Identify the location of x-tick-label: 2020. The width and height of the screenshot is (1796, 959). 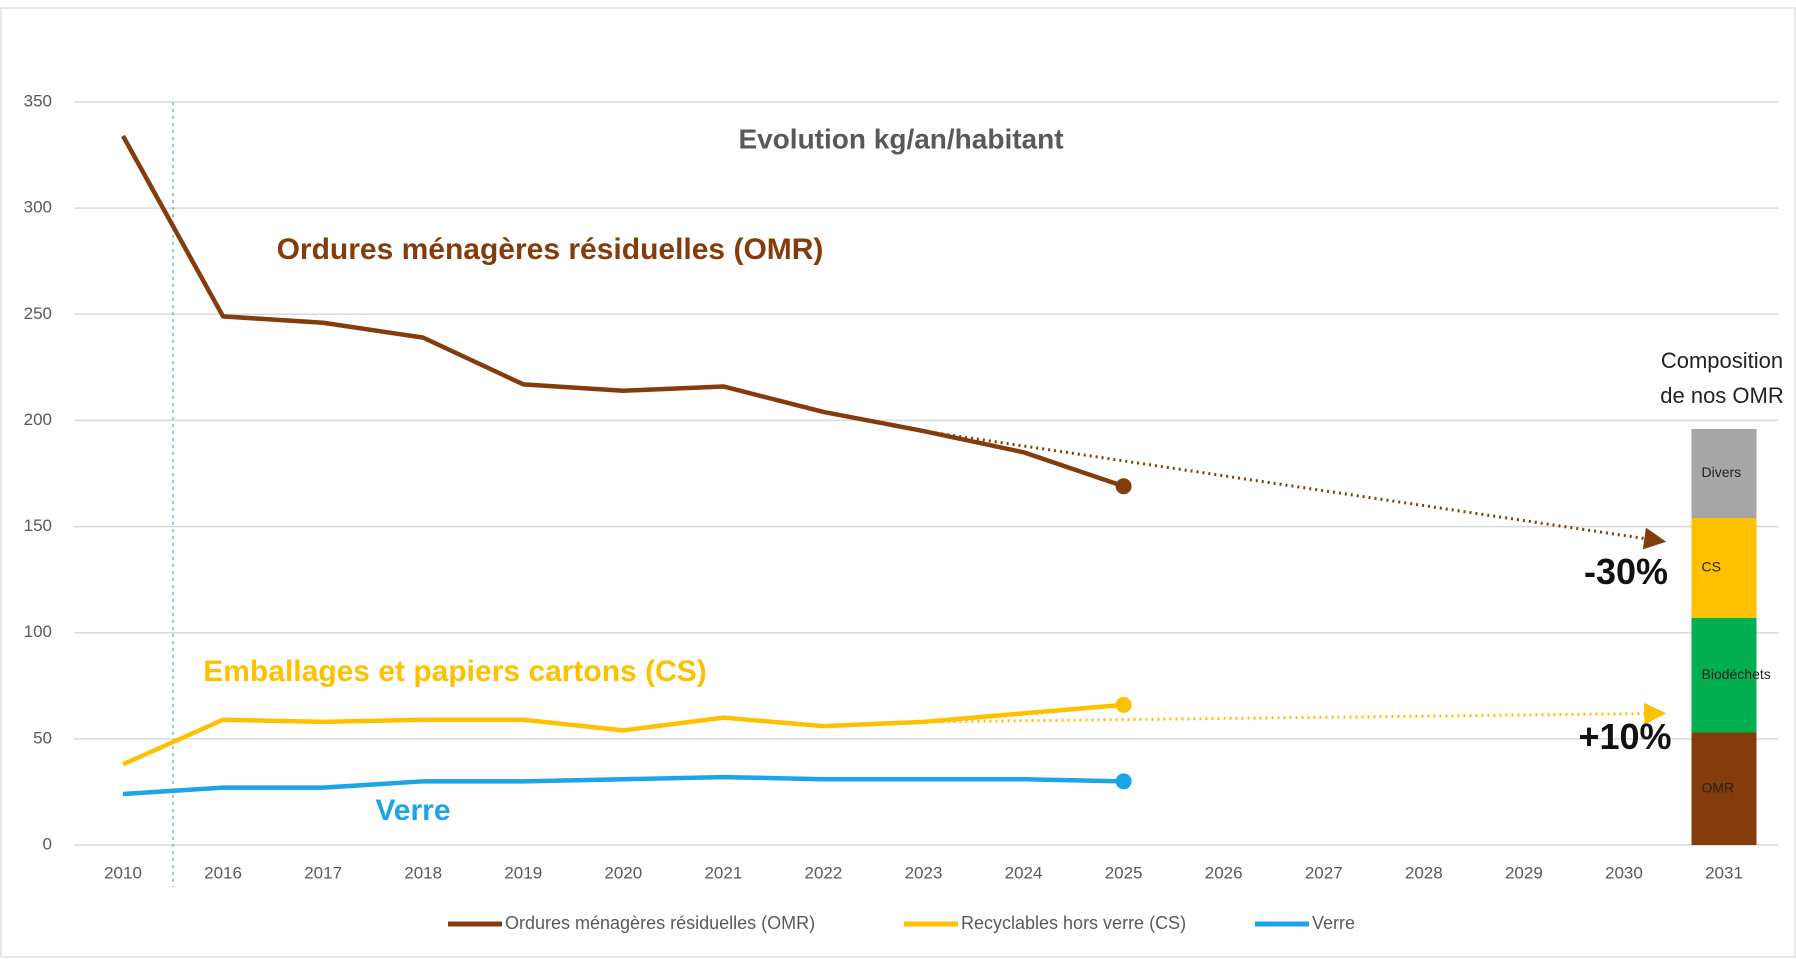
(623, 872).